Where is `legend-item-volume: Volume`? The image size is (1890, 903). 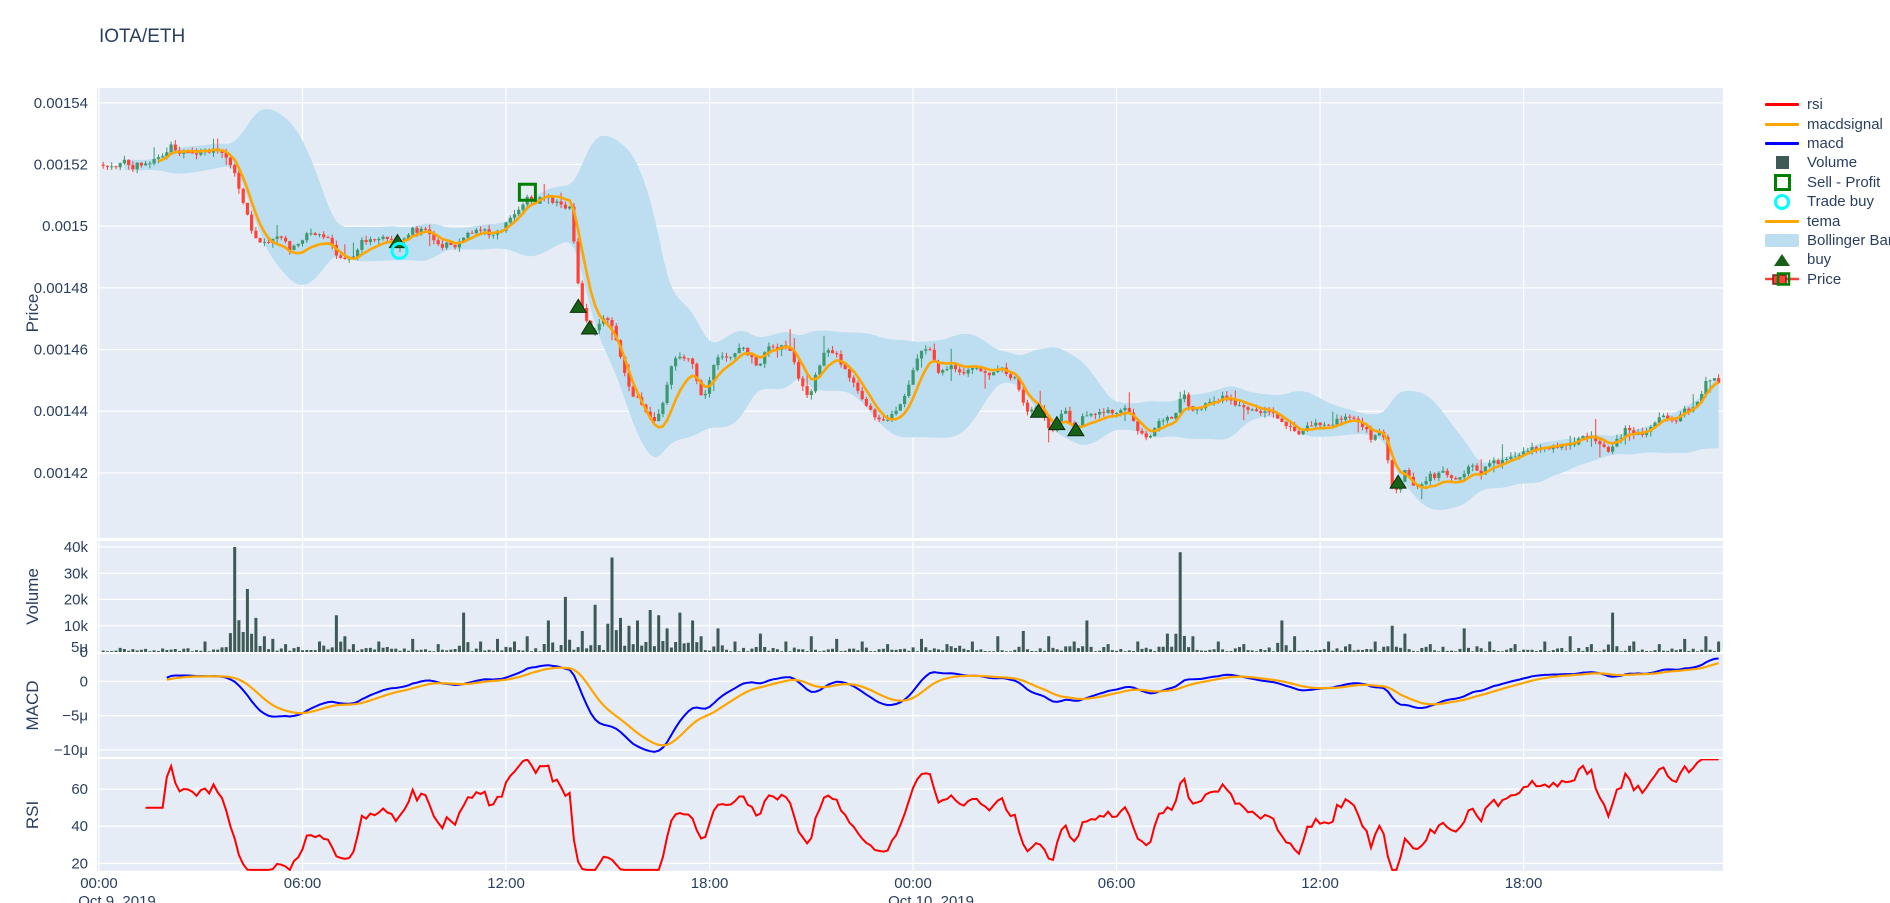 legend-item-volume: Volume is located at coordinates (1827, 162).